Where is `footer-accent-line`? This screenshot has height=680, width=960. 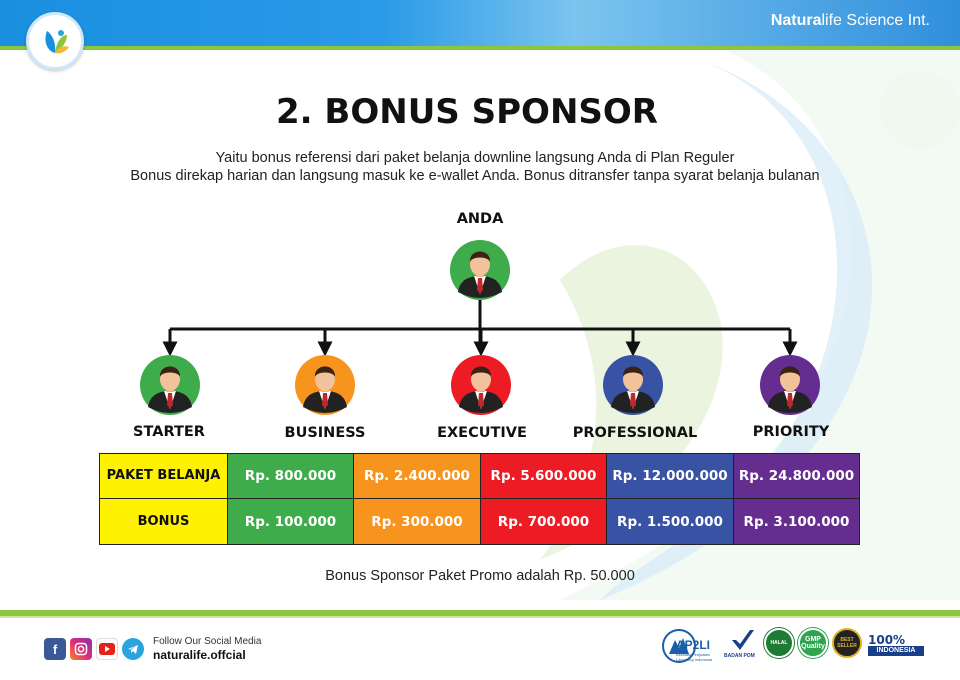
footer-accent-line is located at coordinates (480, 613).